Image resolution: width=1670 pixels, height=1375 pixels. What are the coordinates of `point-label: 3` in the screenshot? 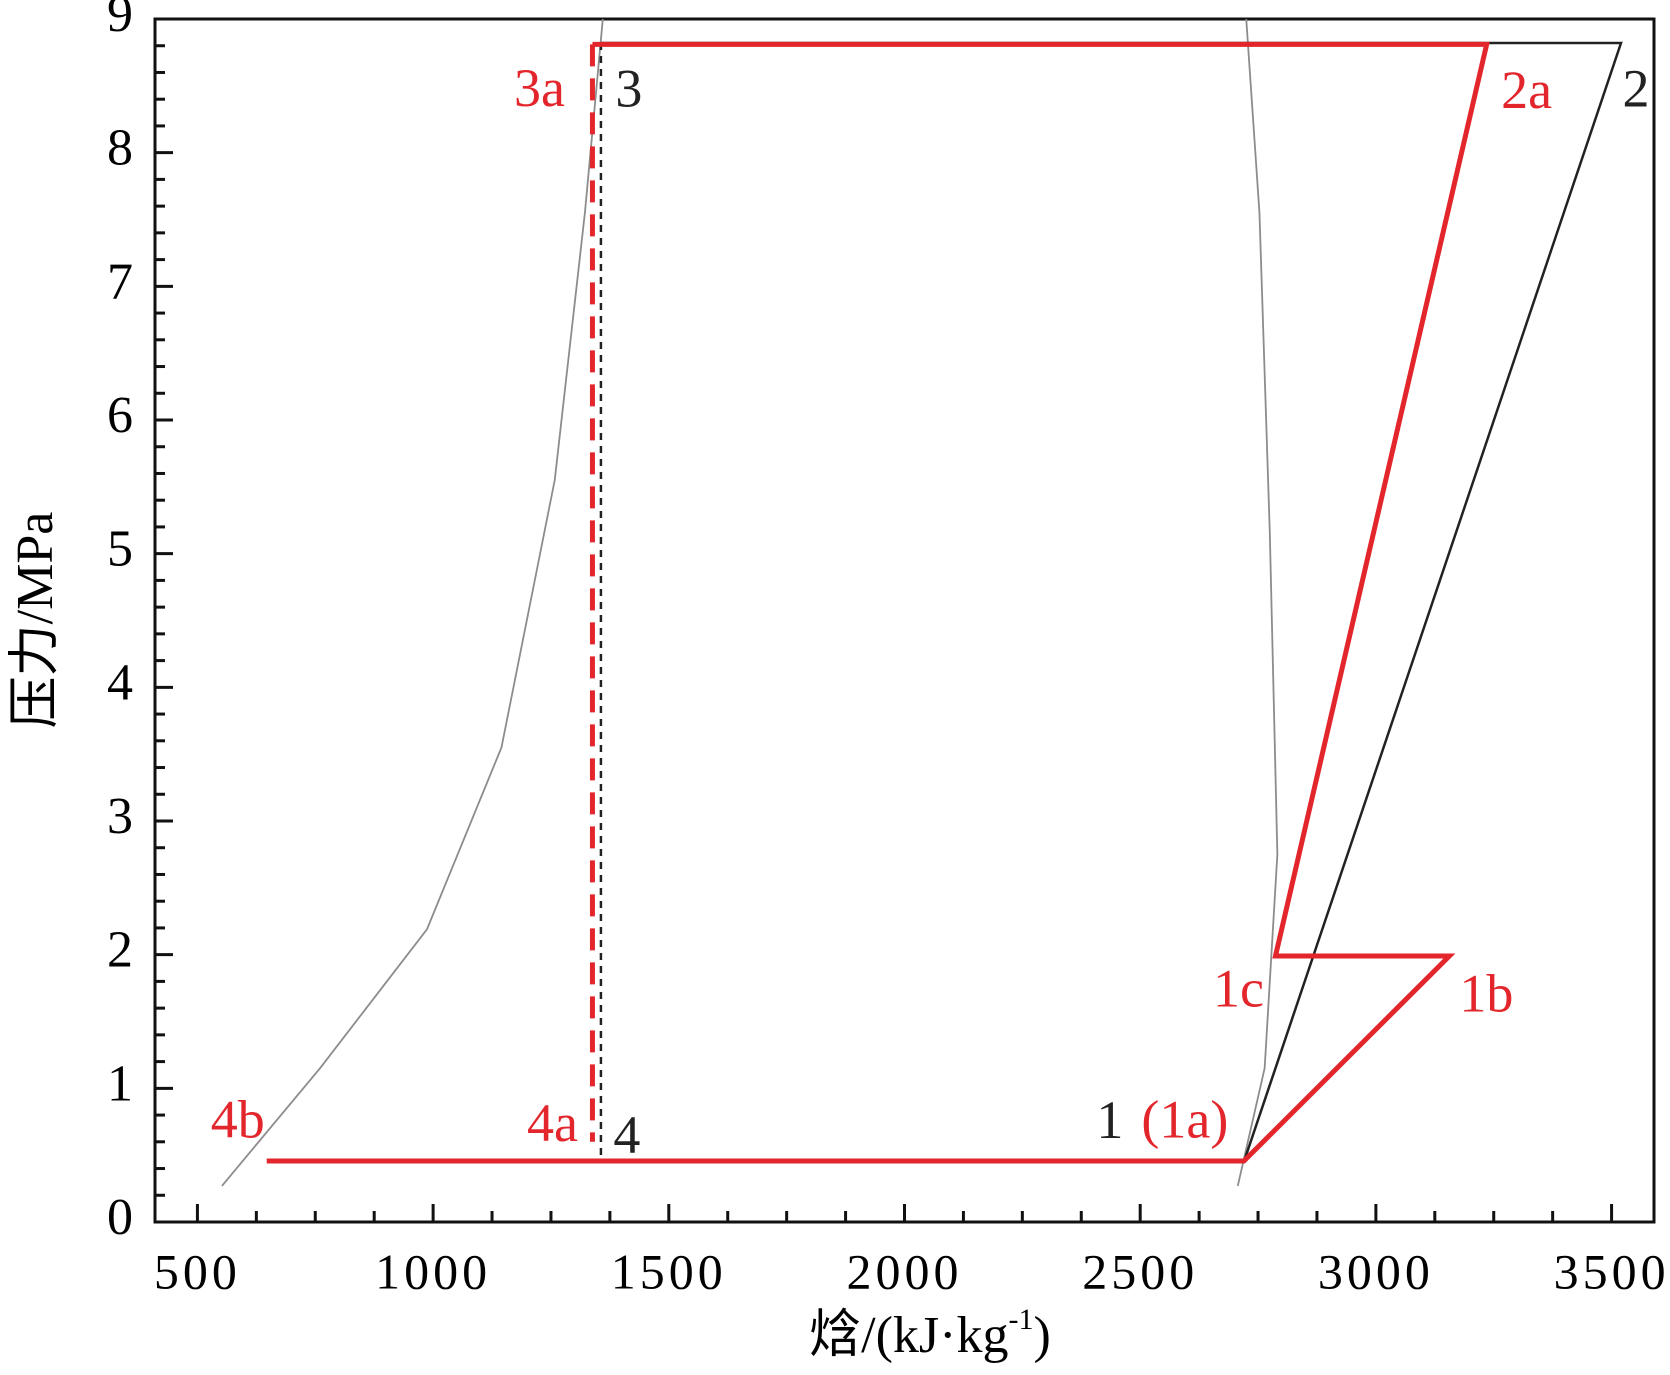 It's located at (628, 88).